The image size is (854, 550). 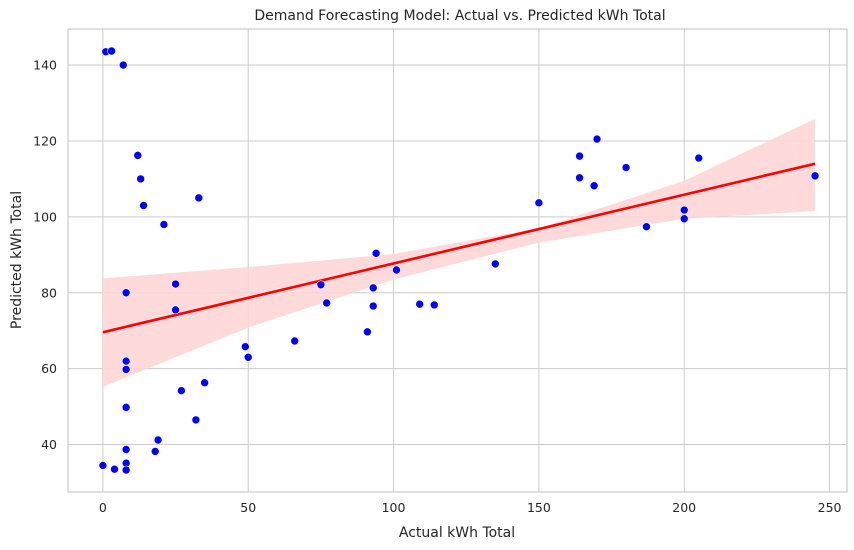 I want to click on x-tick-label: 50, so click(x=248, y=507).